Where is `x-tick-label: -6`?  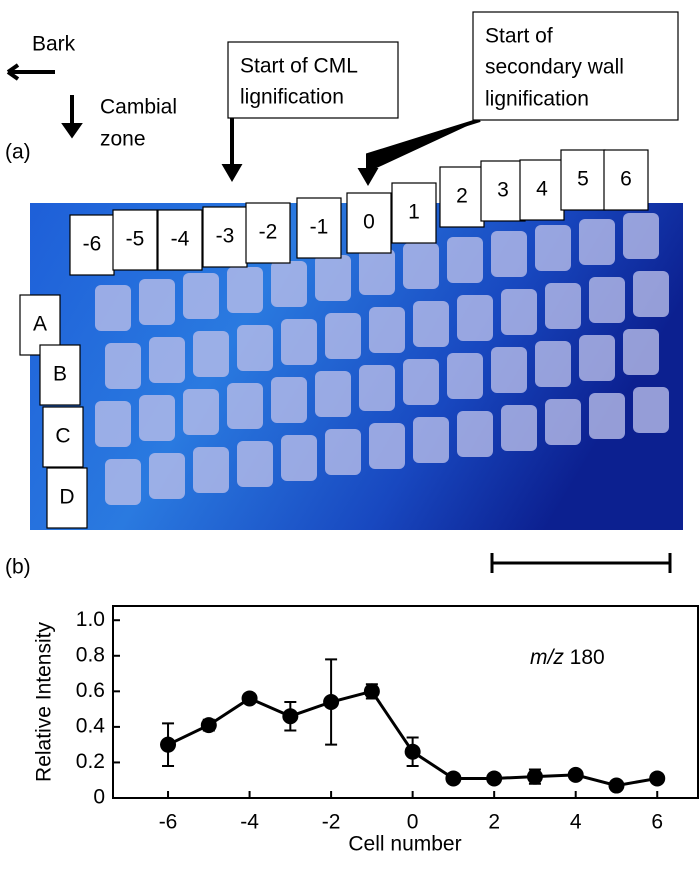 x-tick-label: -6 is located at coordinates (168, 822).